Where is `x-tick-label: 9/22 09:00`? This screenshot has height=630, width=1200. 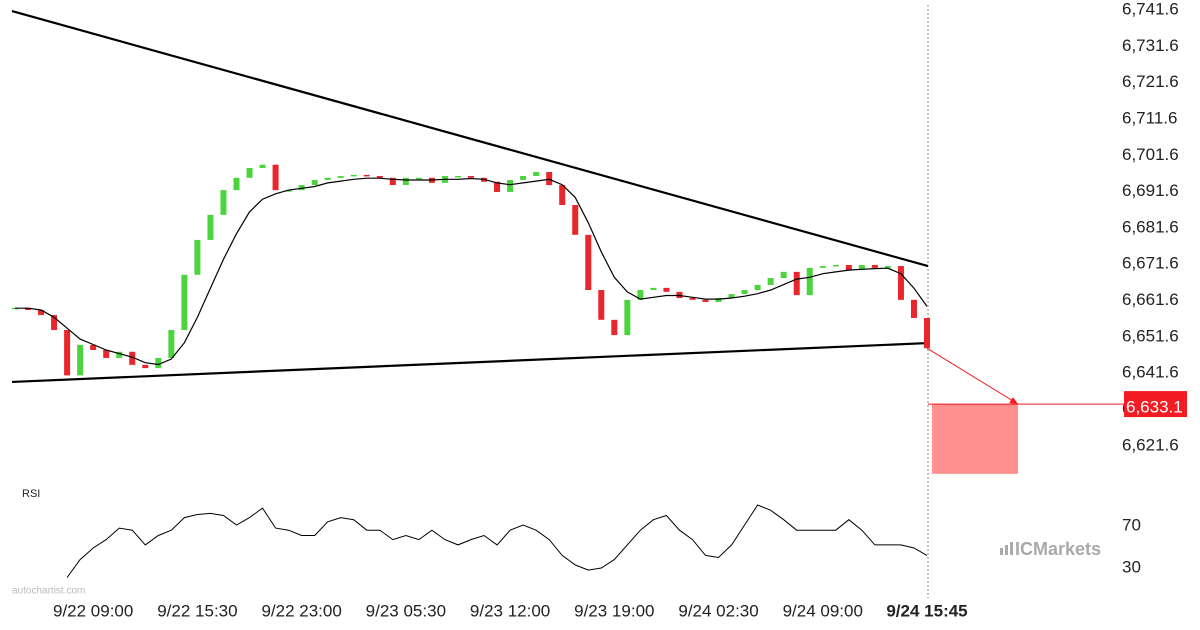
x-tick-label: 9/22 09:00 is located at coordinates (93, 610).